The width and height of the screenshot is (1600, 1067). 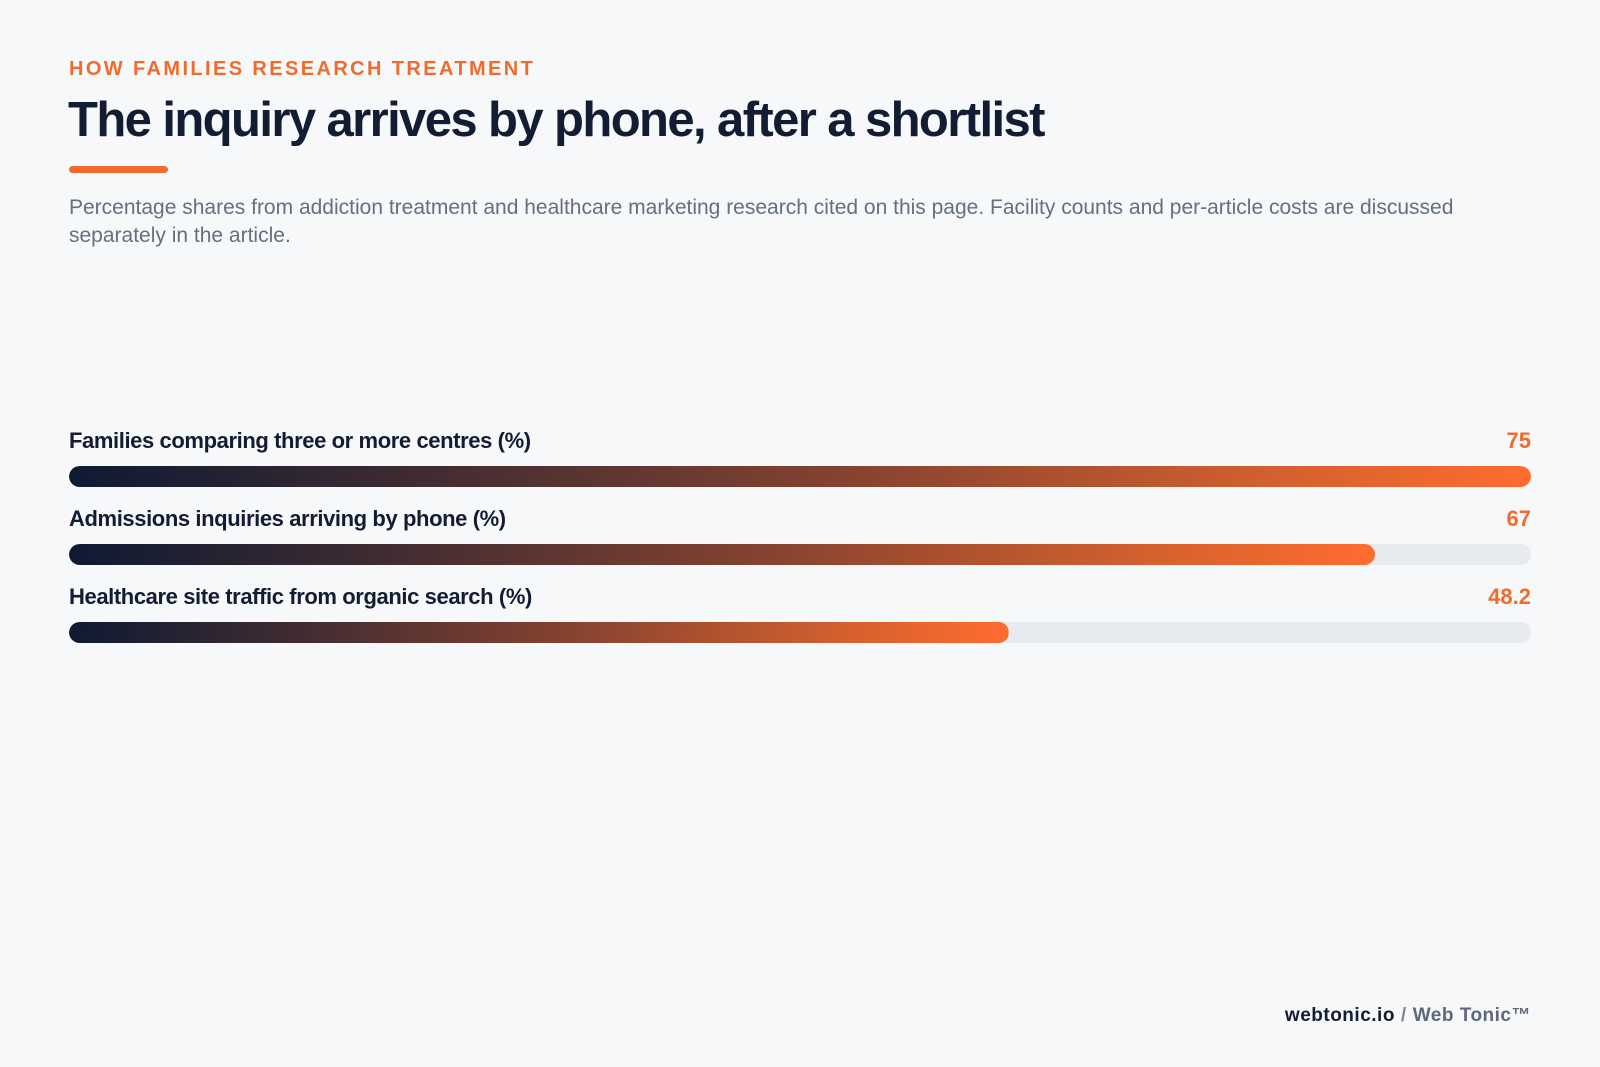 What do you see at coordinates (1518, 518) in the screenshot?
I see `bar-value-label: 67` at bounding box center [1518, 518].